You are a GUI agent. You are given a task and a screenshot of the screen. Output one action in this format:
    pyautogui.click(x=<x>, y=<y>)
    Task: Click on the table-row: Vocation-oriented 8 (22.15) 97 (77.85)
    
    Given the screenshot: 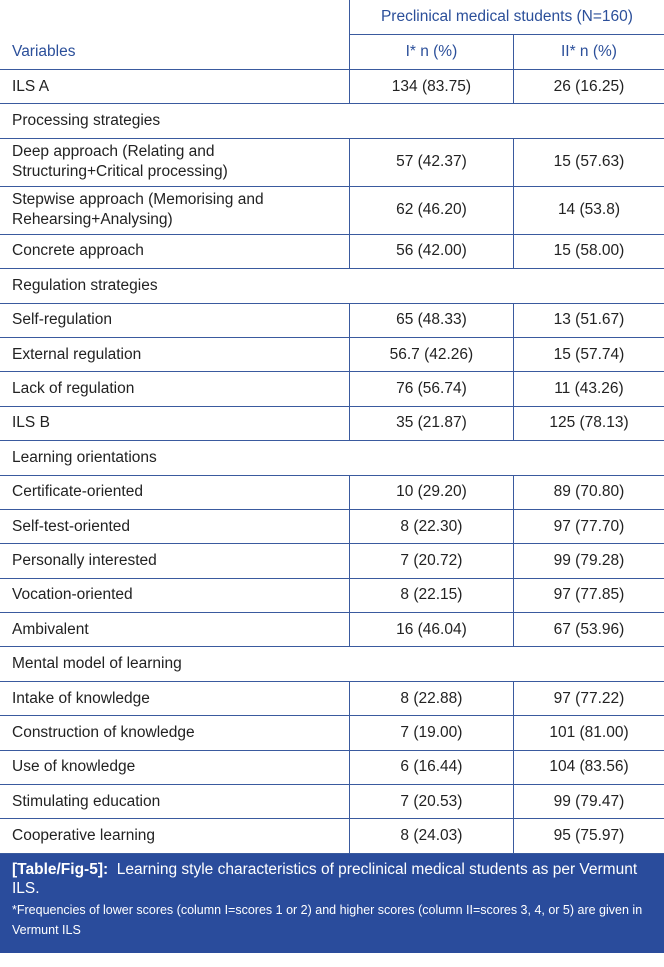 What is the action you would take?
    pyautogui.click(x=332, y=595)
    